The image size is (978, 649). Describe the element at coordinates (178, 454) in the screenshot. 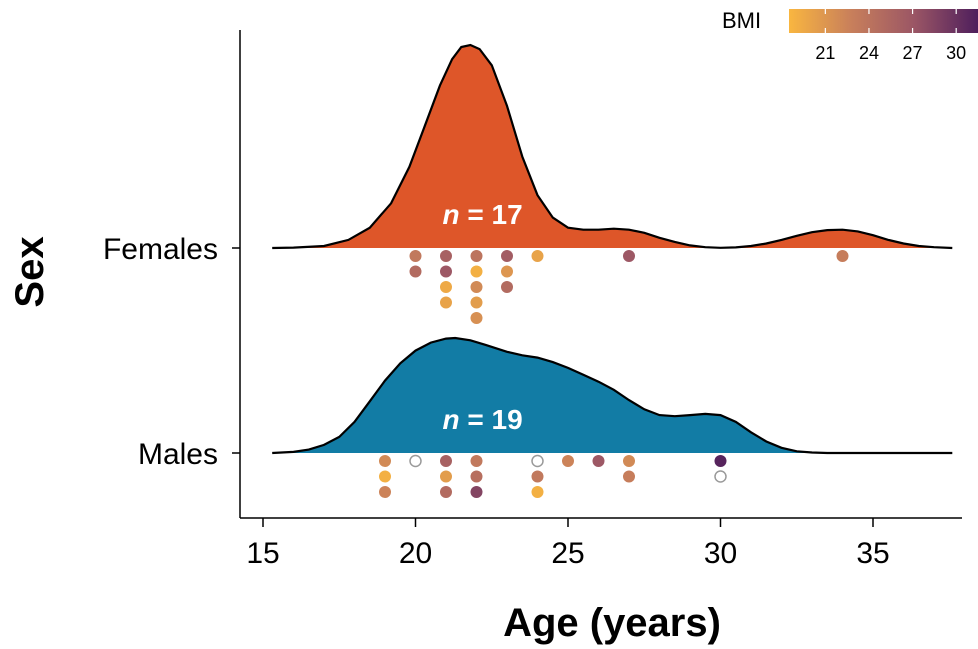

I see `y-tick-label: Males` at that location.